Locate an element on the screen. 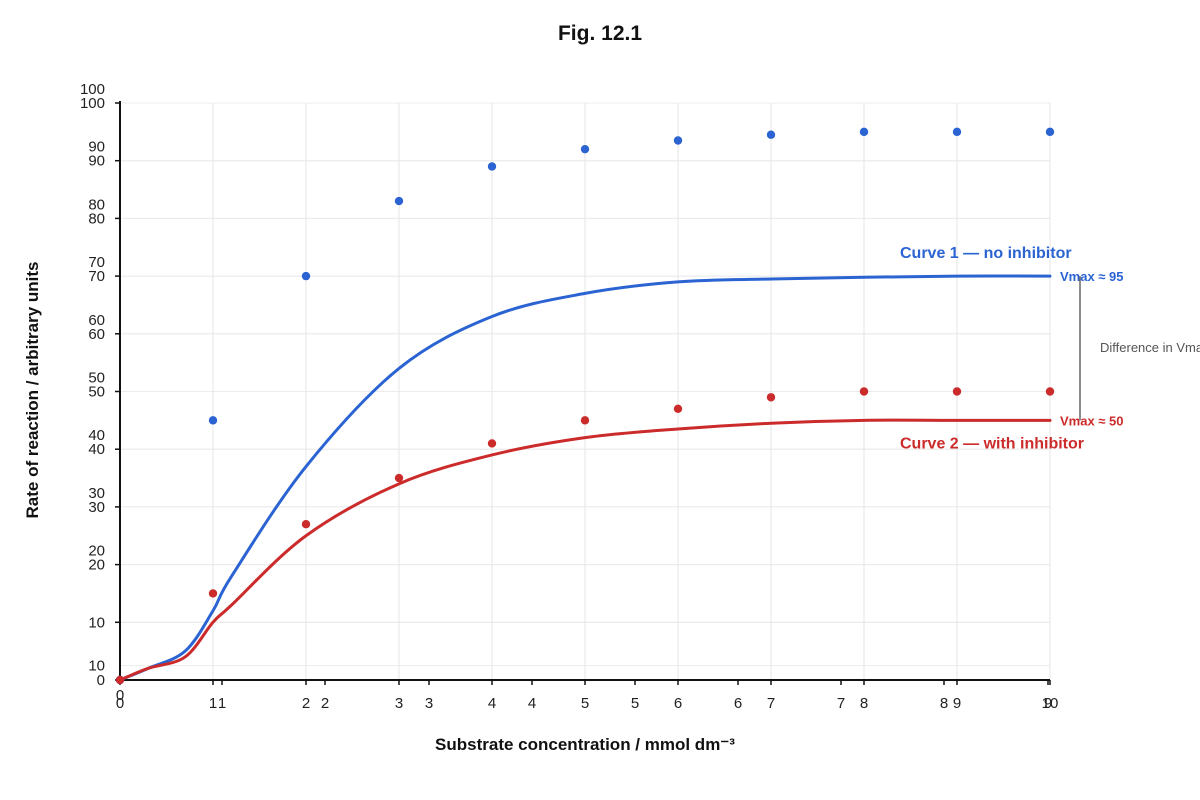 The width and height of the screenshot is (1200, 800). x-tick-label-secondary: 7 is located at coordinates (841, 703).